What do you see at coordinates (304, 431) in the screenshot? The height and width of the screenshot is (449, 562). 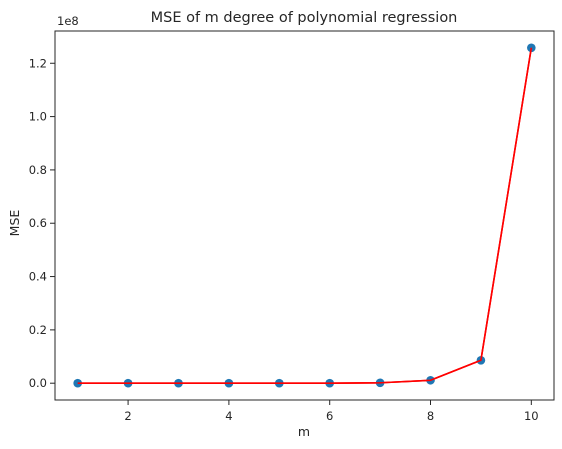 I see `x-axis-label: m` at bounding box center [304, 431].